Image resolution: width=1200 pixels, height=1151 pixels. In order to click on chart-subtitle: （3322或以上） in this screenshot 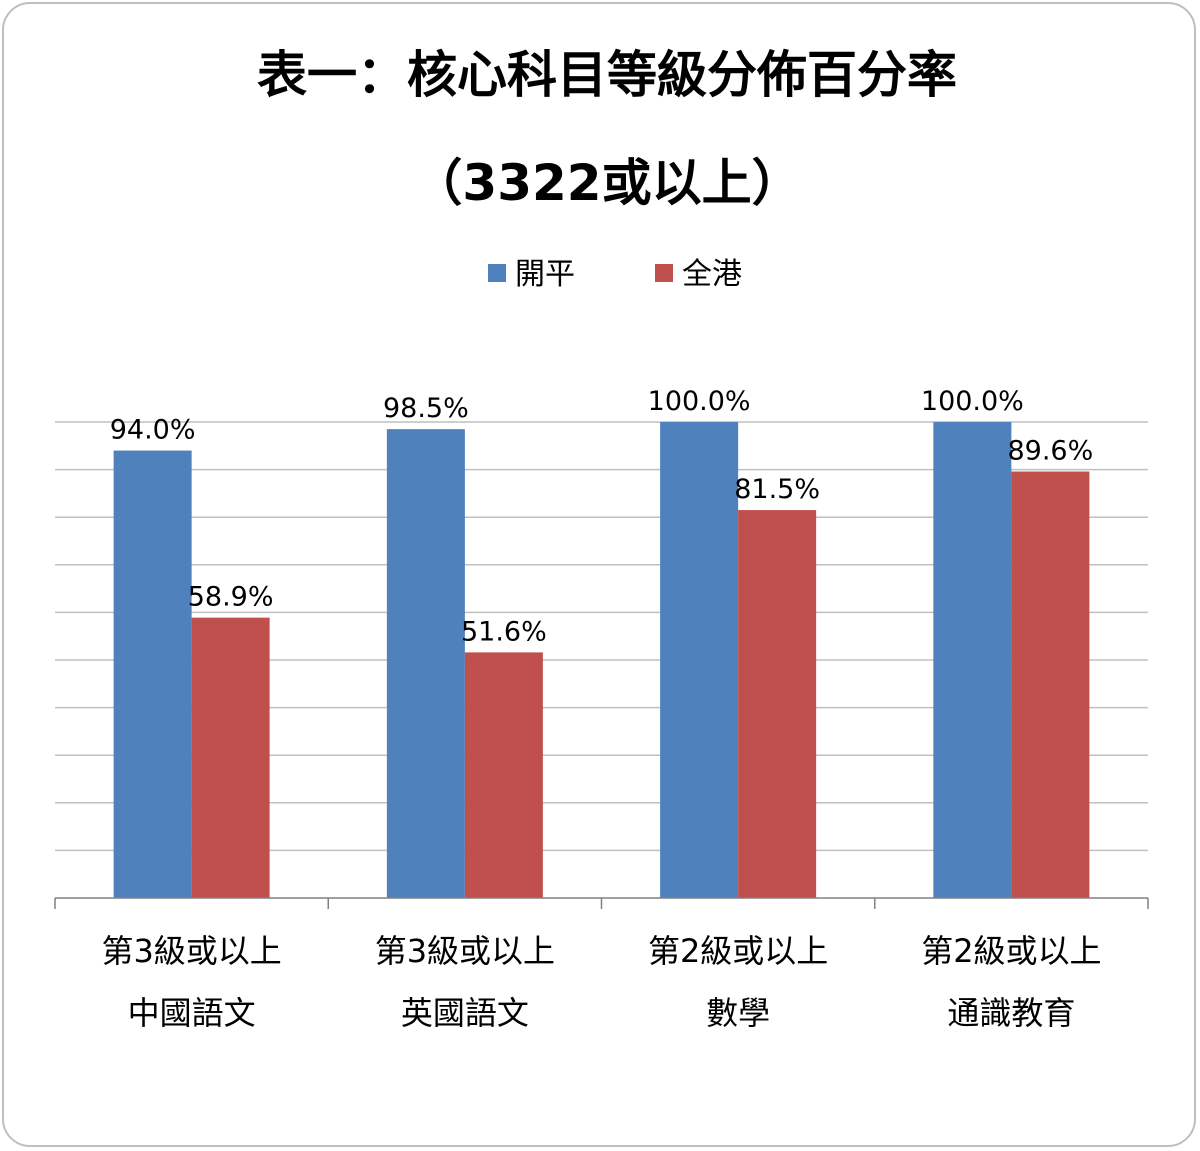, I will do `click(606, 183)`.